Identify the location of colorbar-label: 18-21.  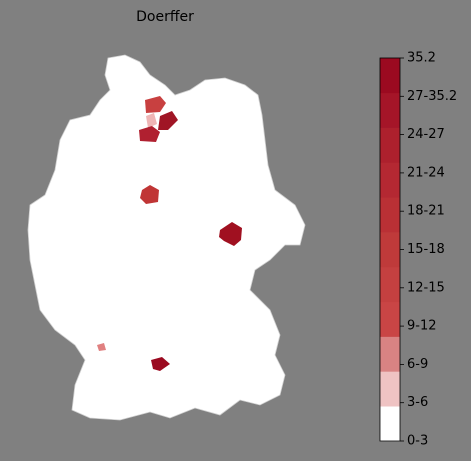
(426, 211).